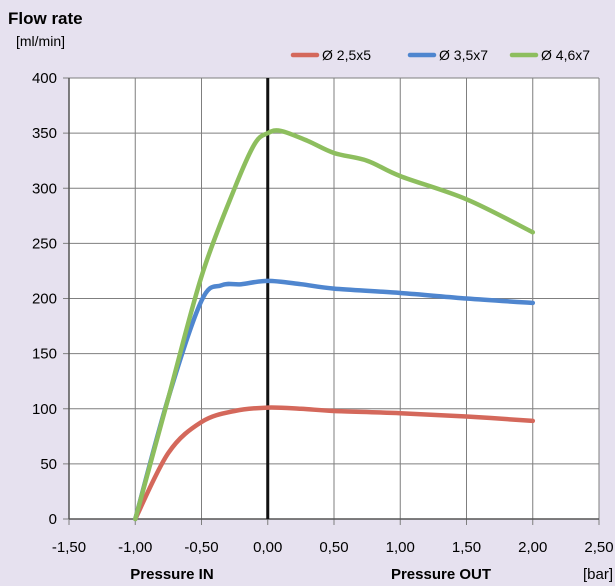  What do you see at coordinates (466, 547) in the screenshot?
I see `x-tick-label: 1,50` at bounding box center [466, 547].